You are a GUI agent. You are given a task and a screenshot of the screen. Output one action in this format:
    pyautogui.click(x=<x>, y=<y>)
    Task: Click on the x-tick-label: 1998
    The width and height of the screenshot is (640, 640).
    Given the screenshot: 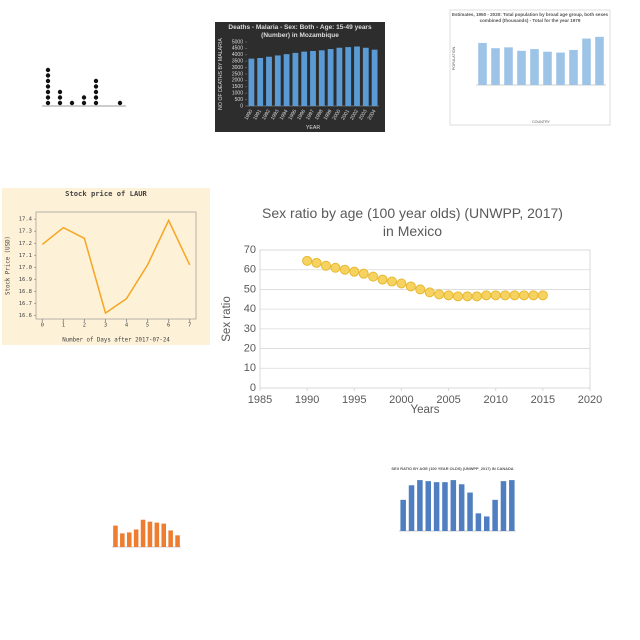 What is the action you would take?
    pyautogui.click(x=319, y=114)
    